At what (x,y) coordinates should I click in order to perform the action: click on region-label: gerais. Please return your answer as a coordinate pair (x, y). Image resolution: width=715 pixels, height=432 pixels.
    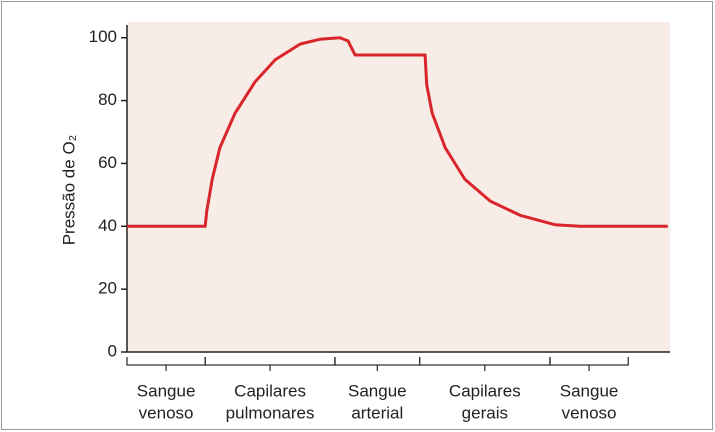
    Looking at the image, I should click on (485, 412).